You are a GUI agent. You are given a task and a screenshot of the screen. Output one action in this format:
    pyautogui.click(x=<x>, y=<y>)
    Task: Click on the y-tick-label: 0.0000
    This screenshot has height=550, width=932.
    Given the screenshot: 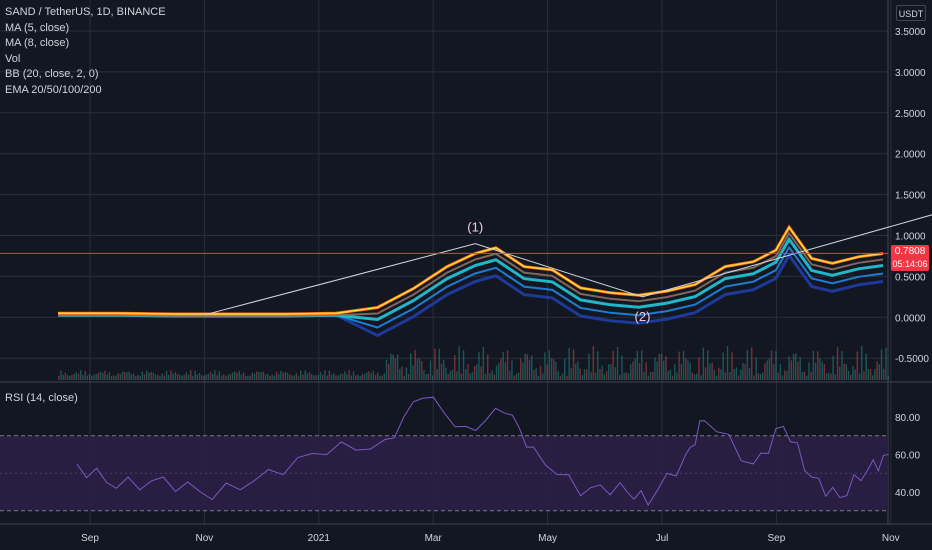 What is the action you would take?
    pyautogui.click(x=910, y=318)
    